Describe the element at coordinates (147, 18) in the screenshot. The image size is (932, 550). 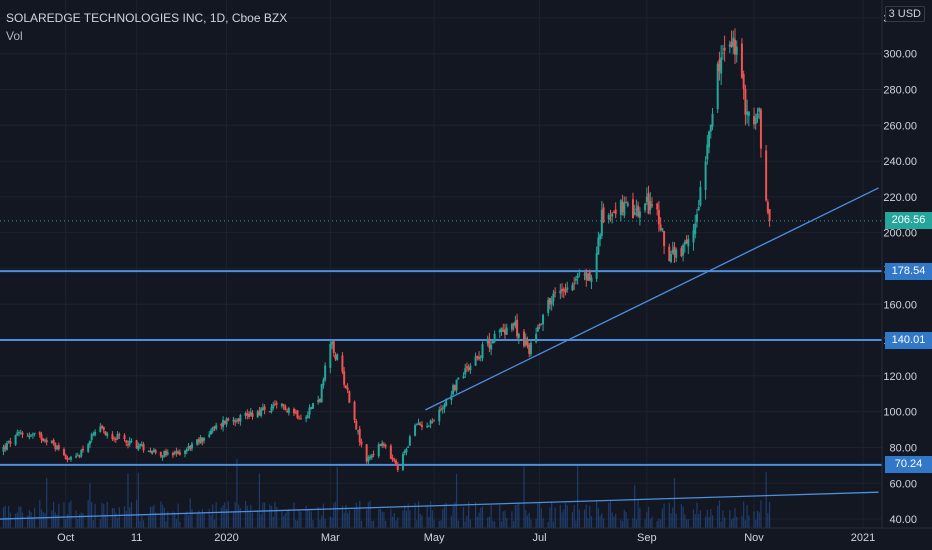
I see `symbol-title: SOLAREDGE TECHNOLOGIES INC, 1D, Cboe BZX` at that location.